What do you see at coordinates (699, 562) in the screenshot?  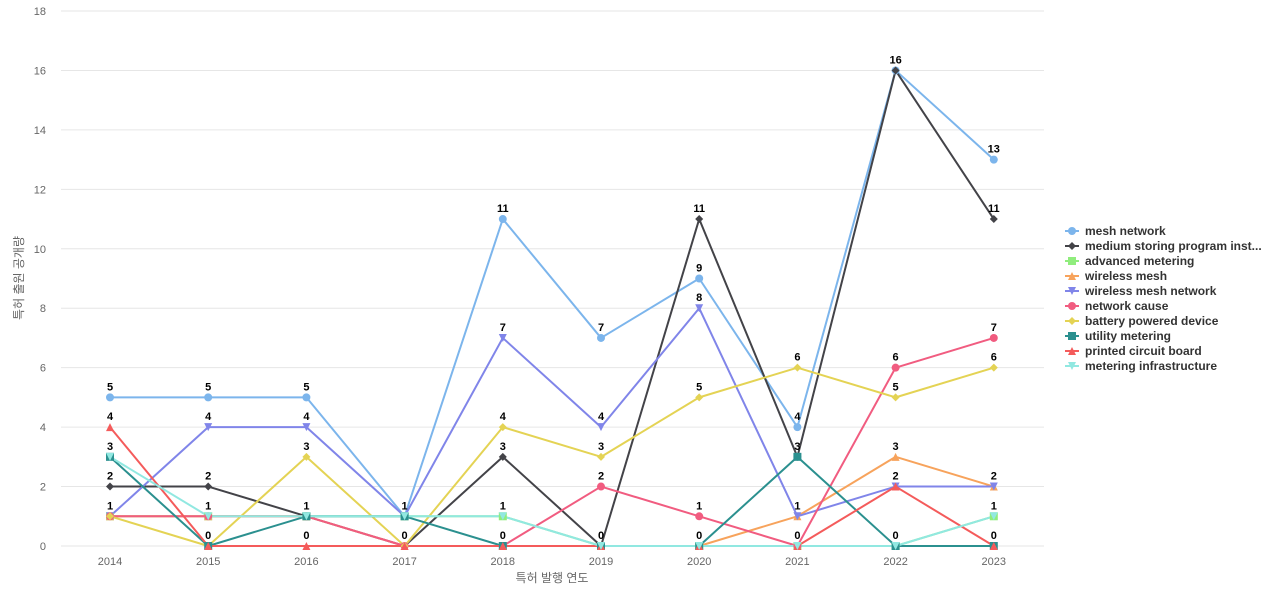 I see `x-tick-label: 2020` at bounding box center [699, 562].